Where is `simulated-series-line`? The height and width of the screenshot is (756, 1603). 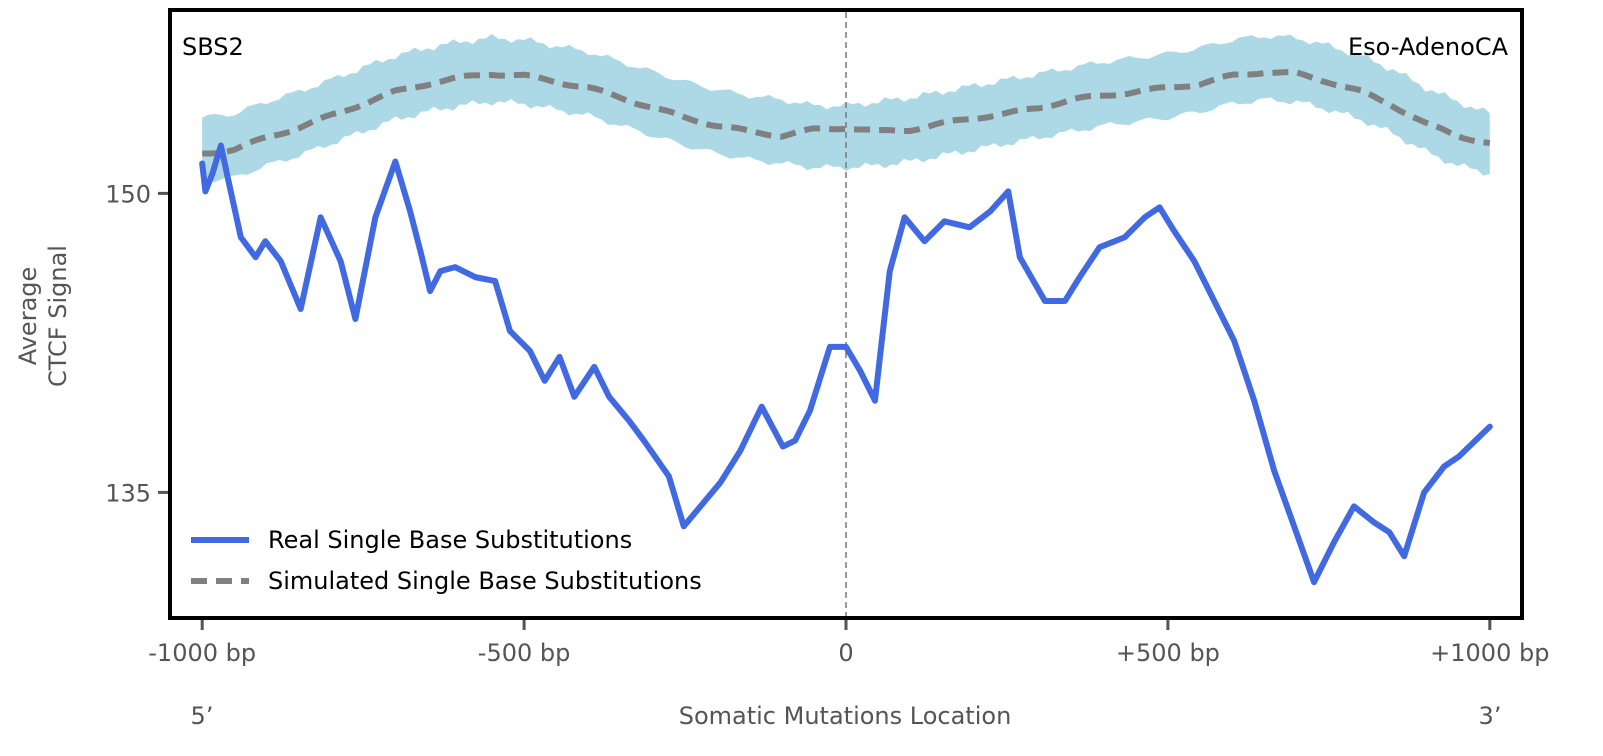
simulated-series-line is located at coordinates (846, 113).